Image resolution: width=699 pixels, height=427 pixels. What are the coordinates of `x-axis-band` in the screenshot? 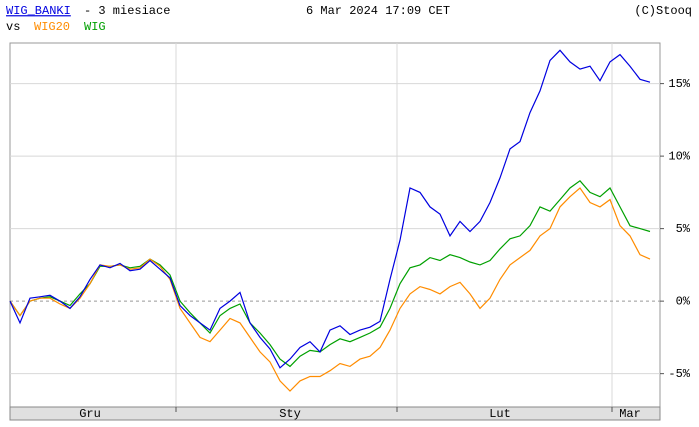 It's located at (335, 413).